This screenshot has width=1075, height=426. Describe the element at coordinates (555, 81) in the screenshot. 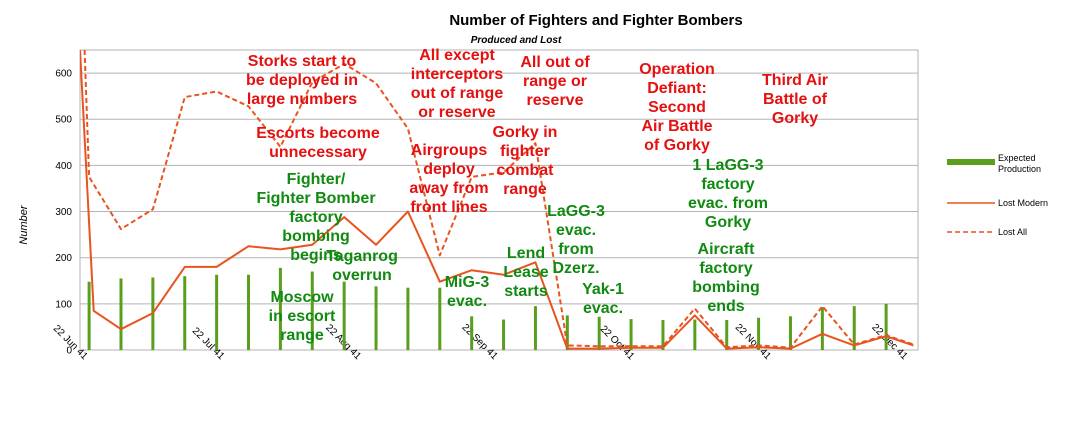

I see `annotation-3: All out of range or reserve` at that location.